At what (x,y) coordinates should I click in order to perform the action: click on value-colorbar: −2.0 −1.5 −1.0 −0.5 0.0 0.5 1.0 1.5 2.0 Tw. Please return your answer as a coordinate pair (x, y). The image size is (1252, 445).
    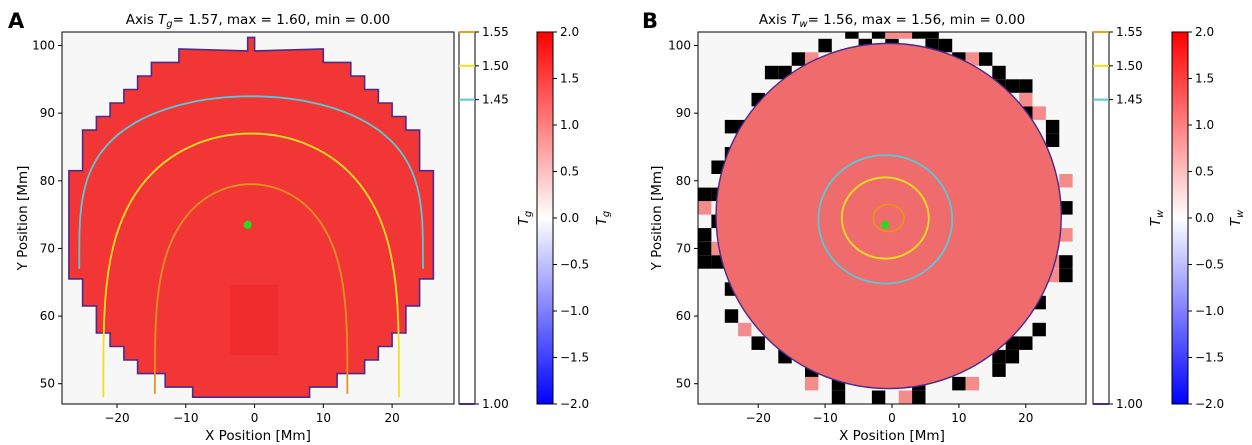
    Looking at the image, I should click on (1208, 218).